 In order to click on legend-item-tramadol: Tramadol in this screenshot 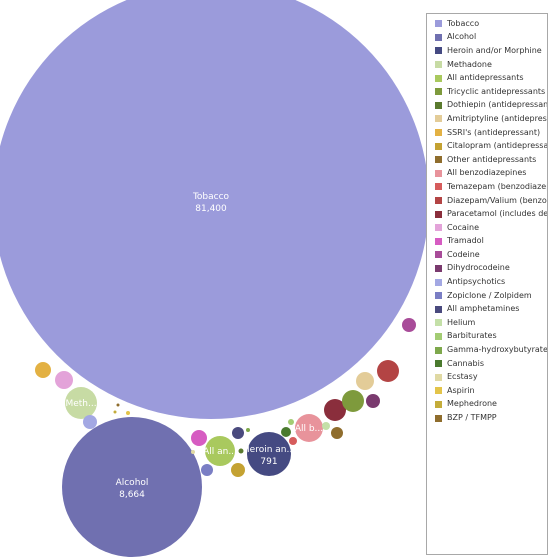, I will do `click(487, 242)`.